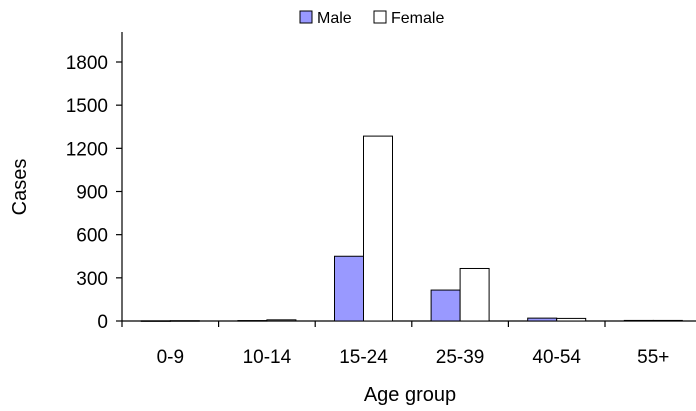 Image resolution: width=696 pixels, height=411 pixels. Describe the element at coordinates (638, 320) in the screenshot. I see `bar-male-55+` at that location.